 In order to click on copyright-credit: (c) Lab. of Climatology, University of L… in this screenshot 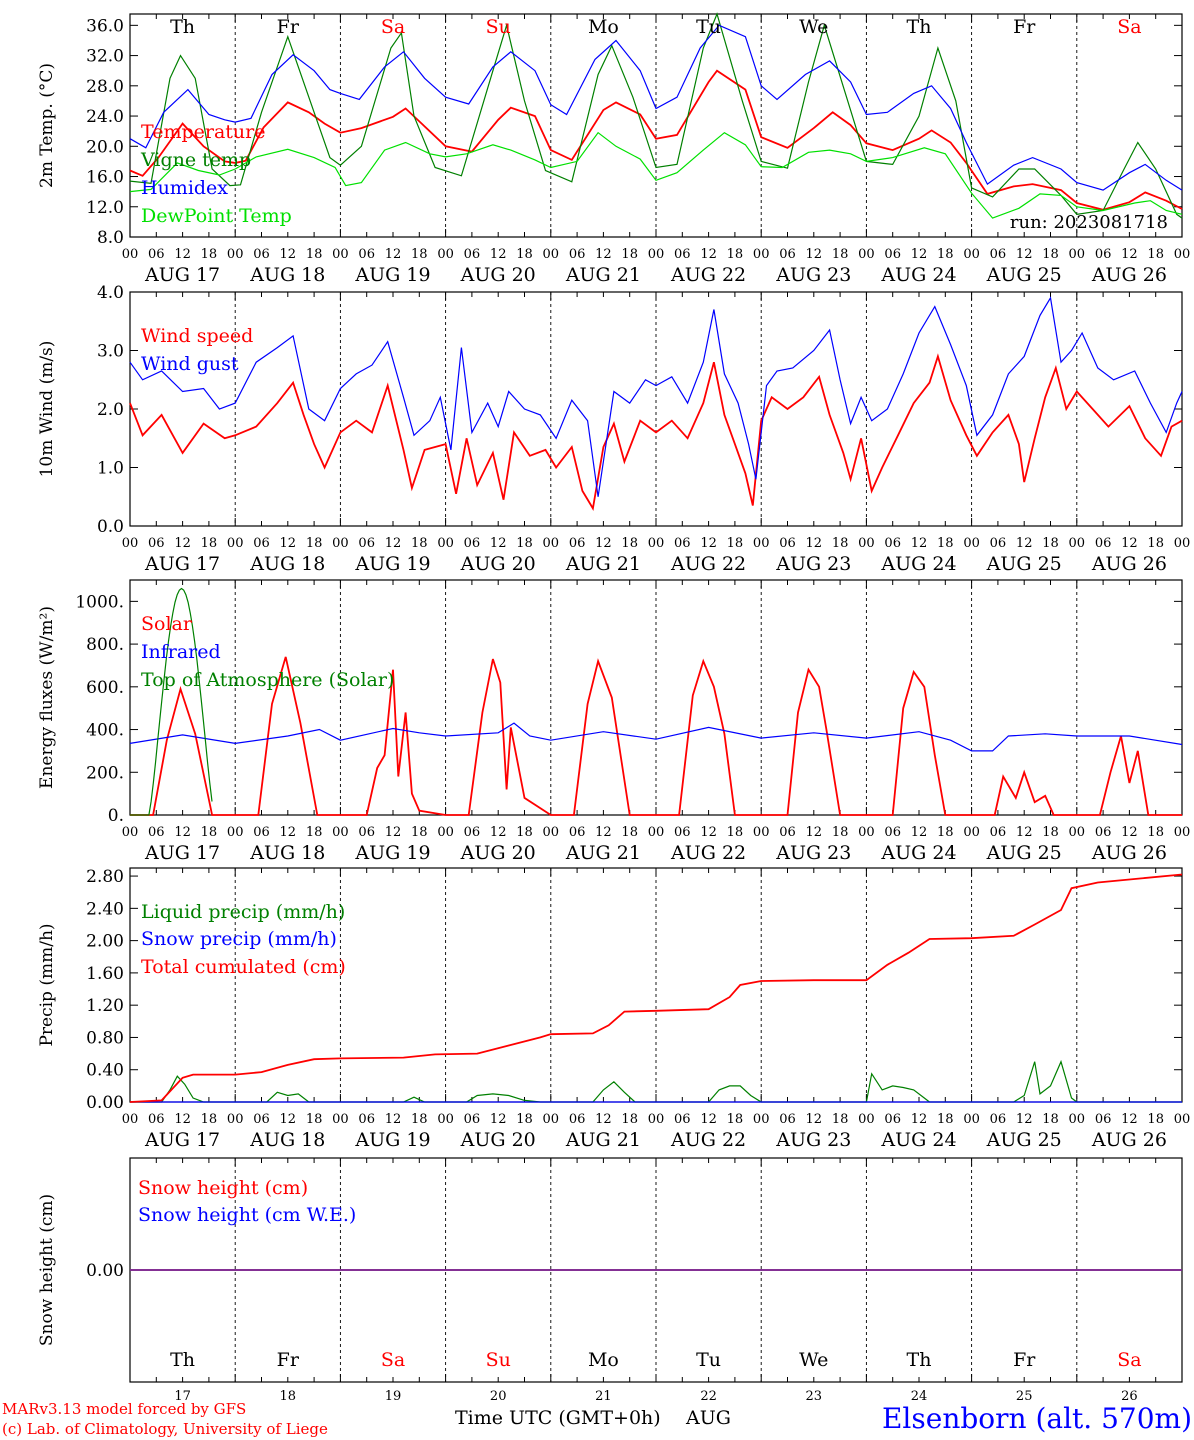, I will do `click(165, 1429)`.